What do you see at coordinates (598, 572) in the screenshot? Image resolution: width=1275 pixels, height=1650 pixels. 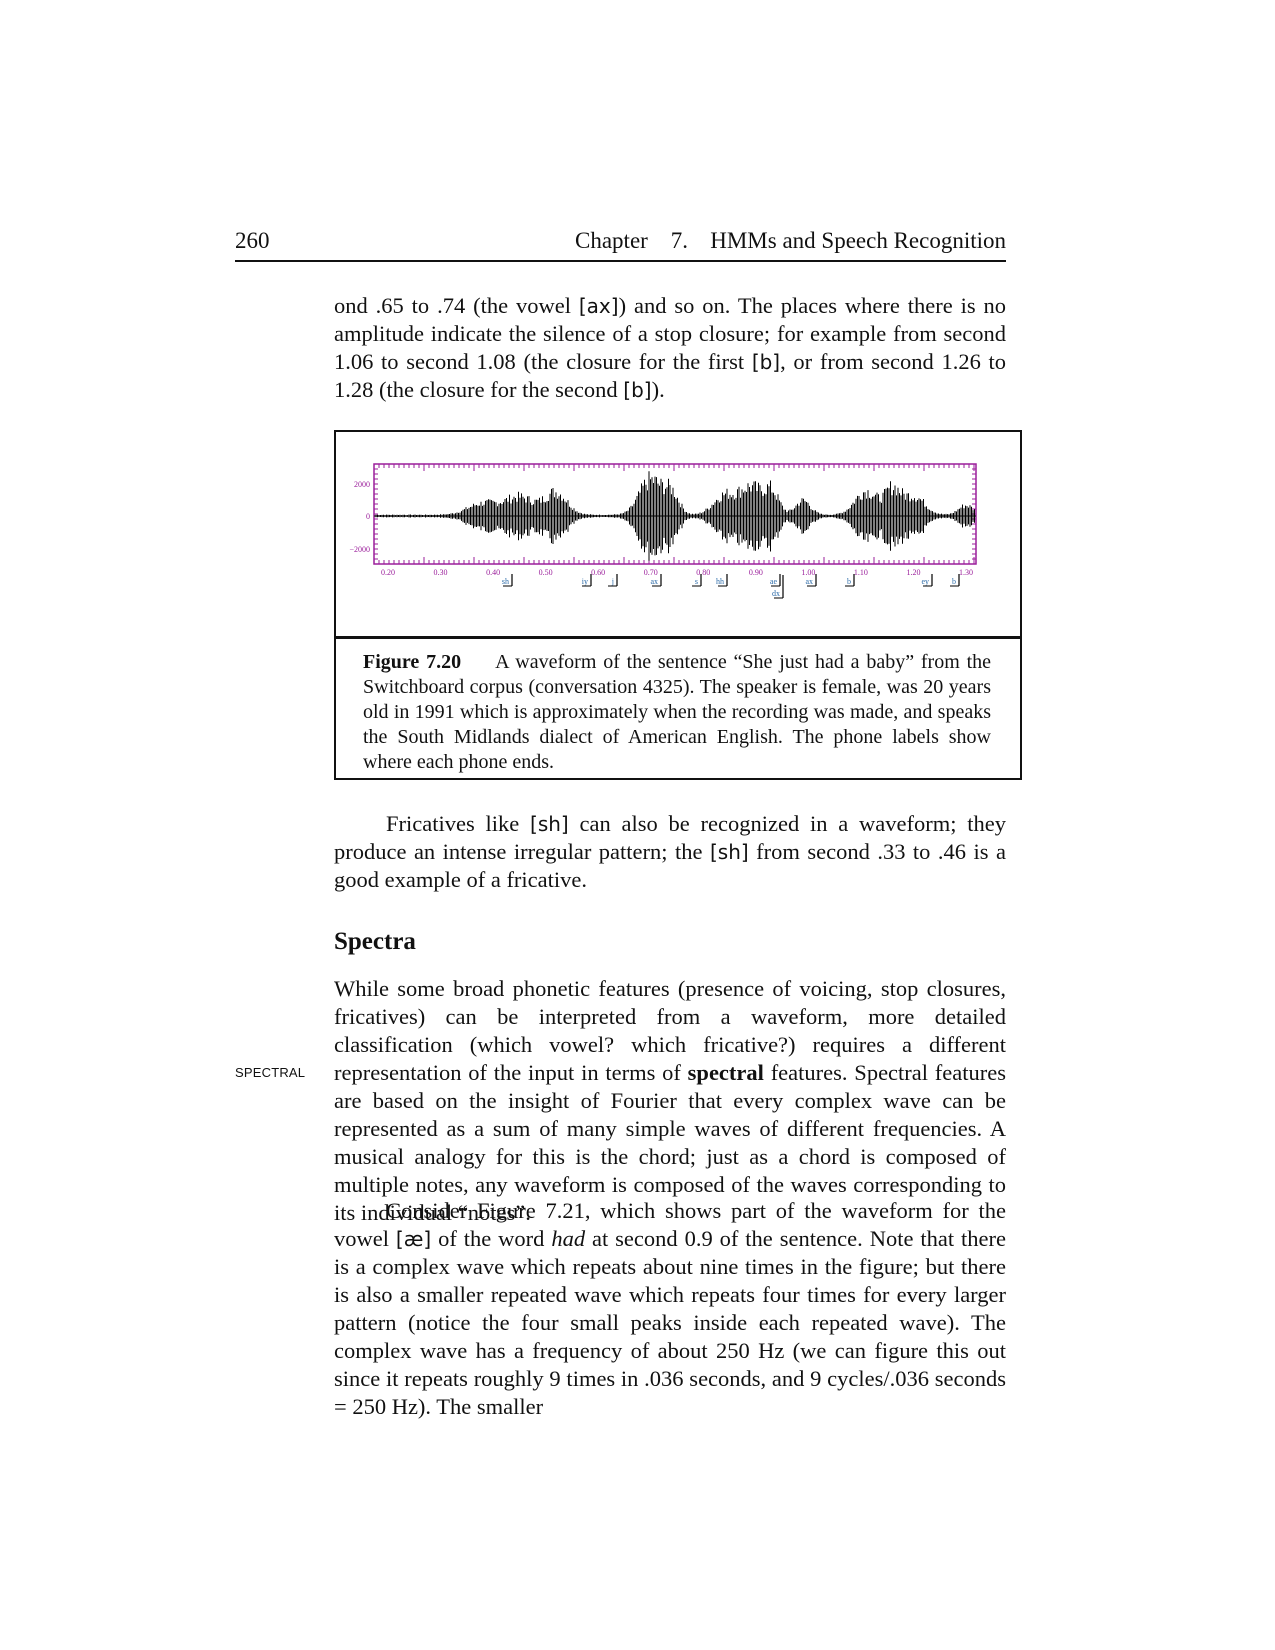 I see `x-tick-label: 0.60` at bounding box center [598, 572].